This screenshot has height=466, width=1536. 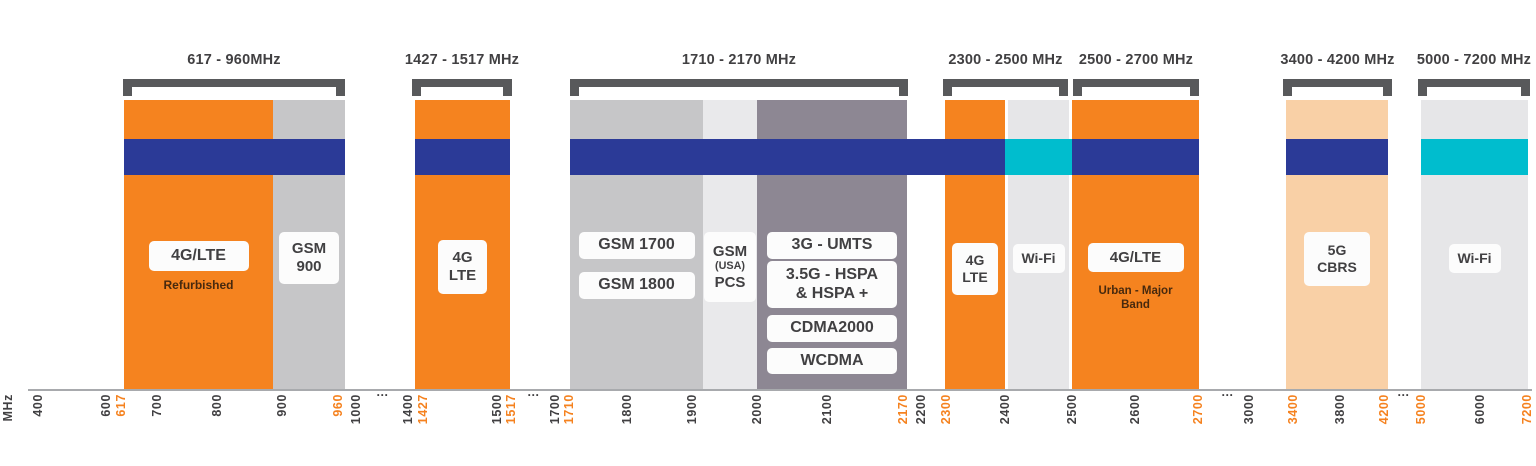 What do you see at coordinates (1384, 409) in the screenshot?
I see `axis-tick-label: 4200` at bounding box center [1384, 409].